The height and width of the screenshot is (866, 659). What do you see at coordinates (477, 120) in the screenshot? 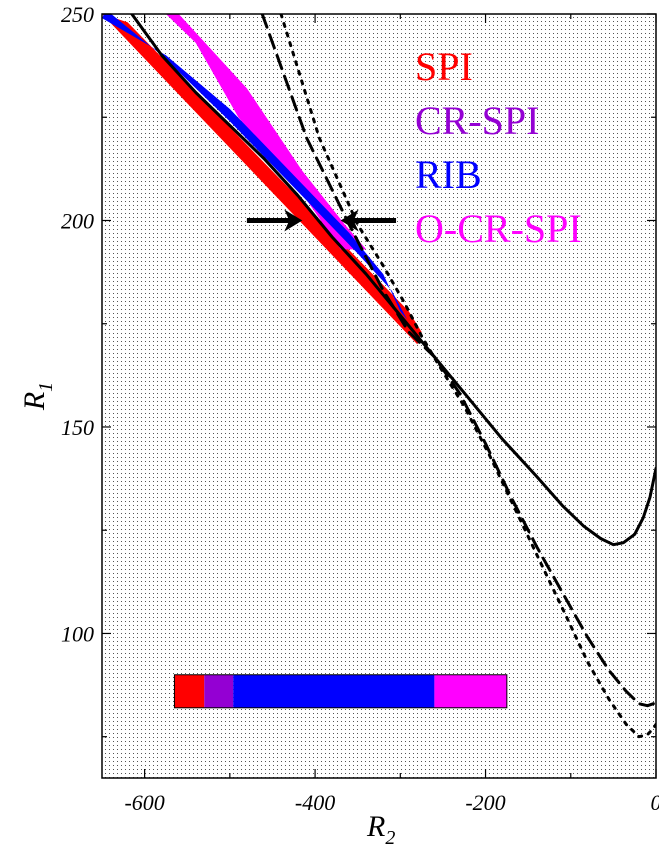
I see `legend-entry-1: CR-SPI` at bounding box center [477, 120].